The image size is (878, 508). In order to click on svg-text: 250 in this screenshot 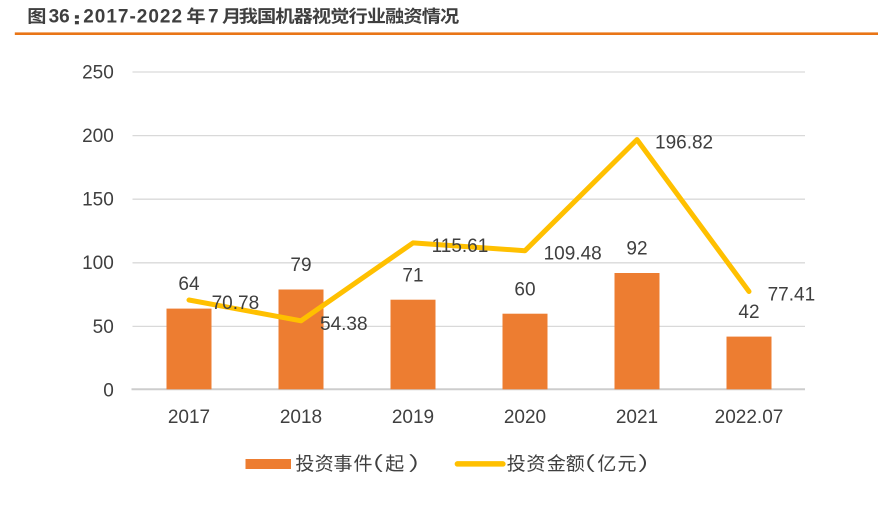, I will do `click(98, 72)`.